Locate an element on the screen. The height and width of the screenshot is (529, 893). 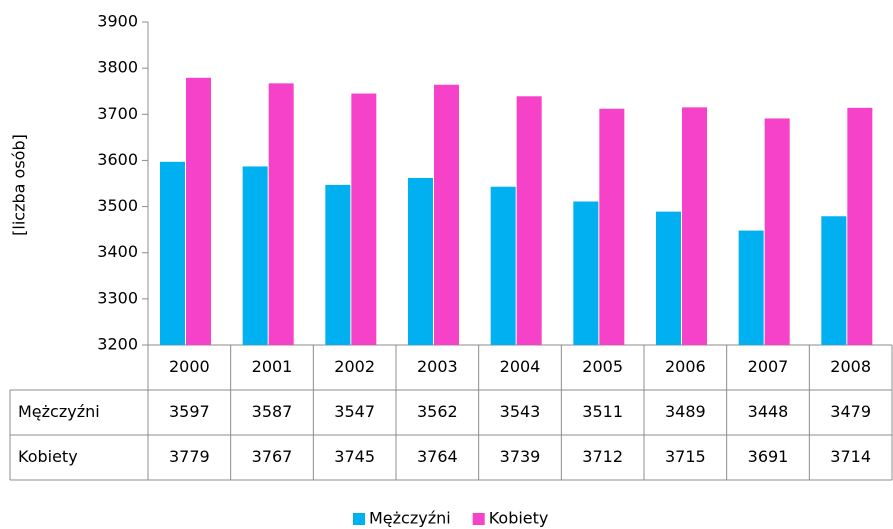
y-tick-label: 3500 is located at coordinates (117, 205).